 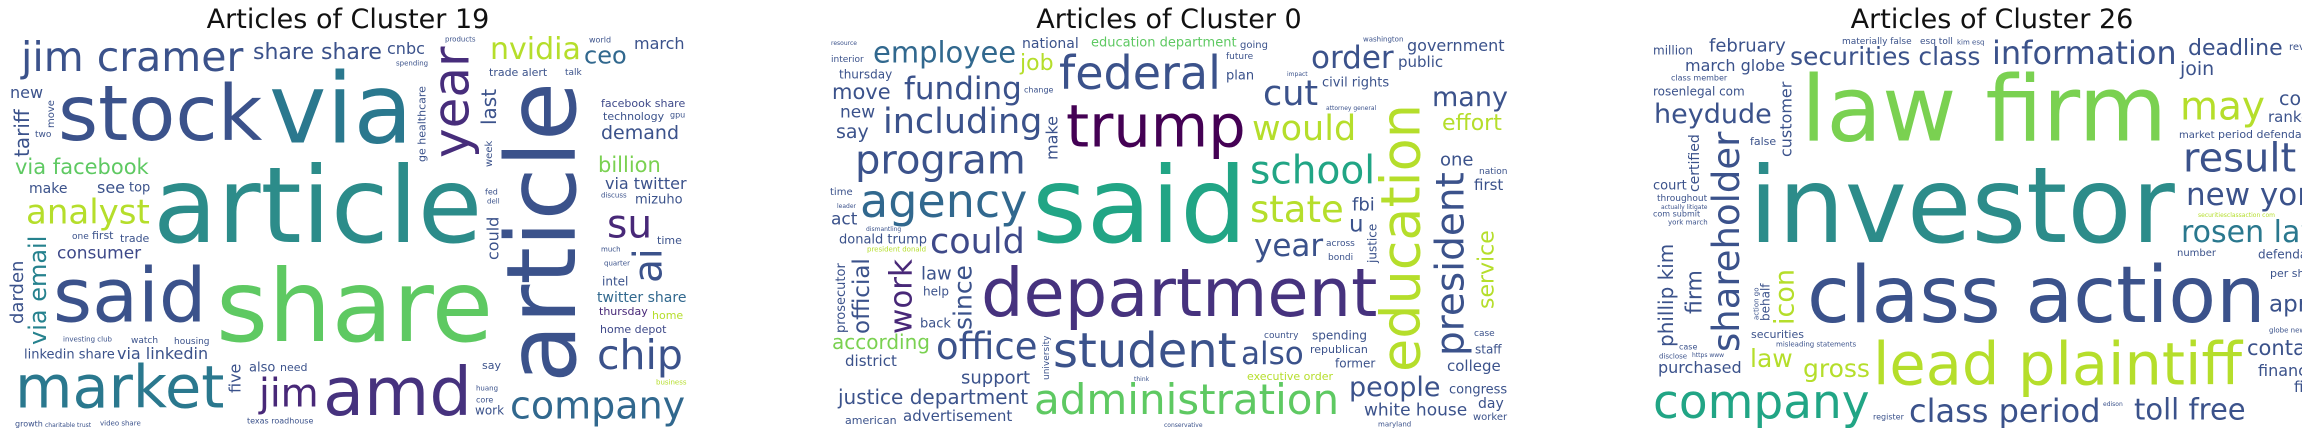 What do you see at coordinates (2285, 305) in the screenshot?
I see `cloud-word: april` at bounding box center [2285, 305].